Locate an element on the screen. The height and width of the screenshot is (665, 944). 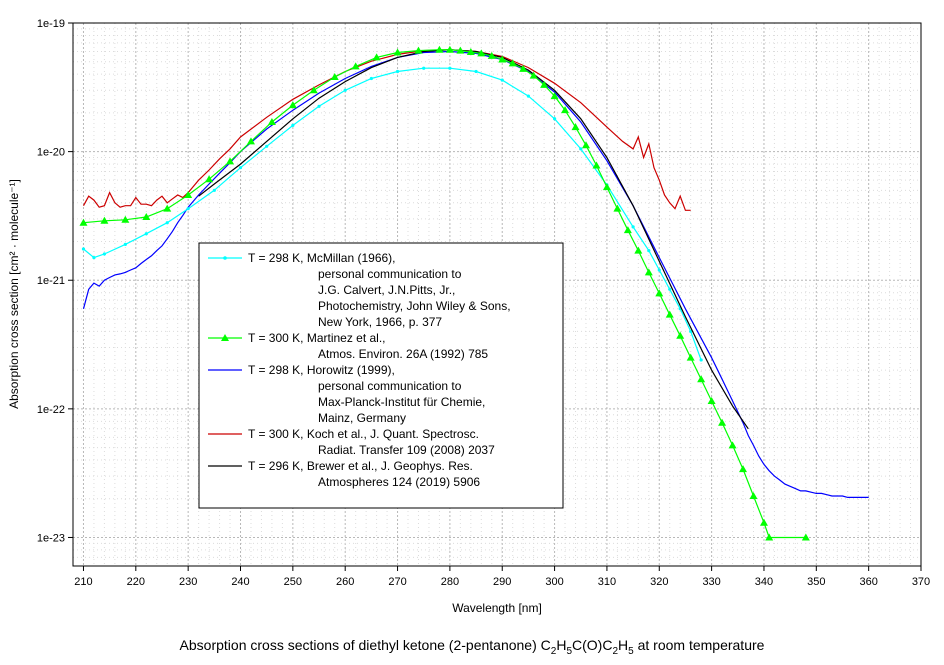
y-tick-label: 1e-19 is located at coordinates (51, 24).